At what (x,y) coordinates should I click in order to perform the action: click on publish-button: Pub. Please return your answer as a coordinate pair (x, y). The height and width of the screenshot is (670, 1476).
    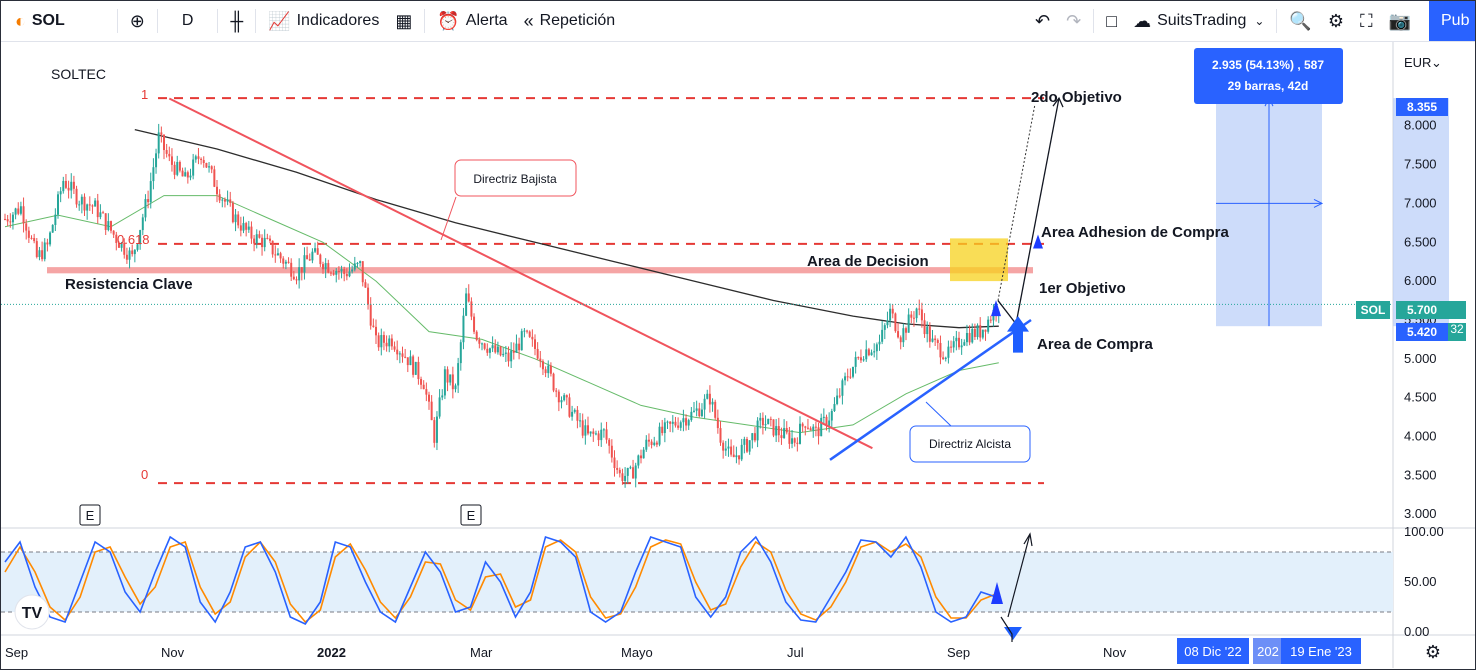
    Looking at the image, I should click on (1452, 21).